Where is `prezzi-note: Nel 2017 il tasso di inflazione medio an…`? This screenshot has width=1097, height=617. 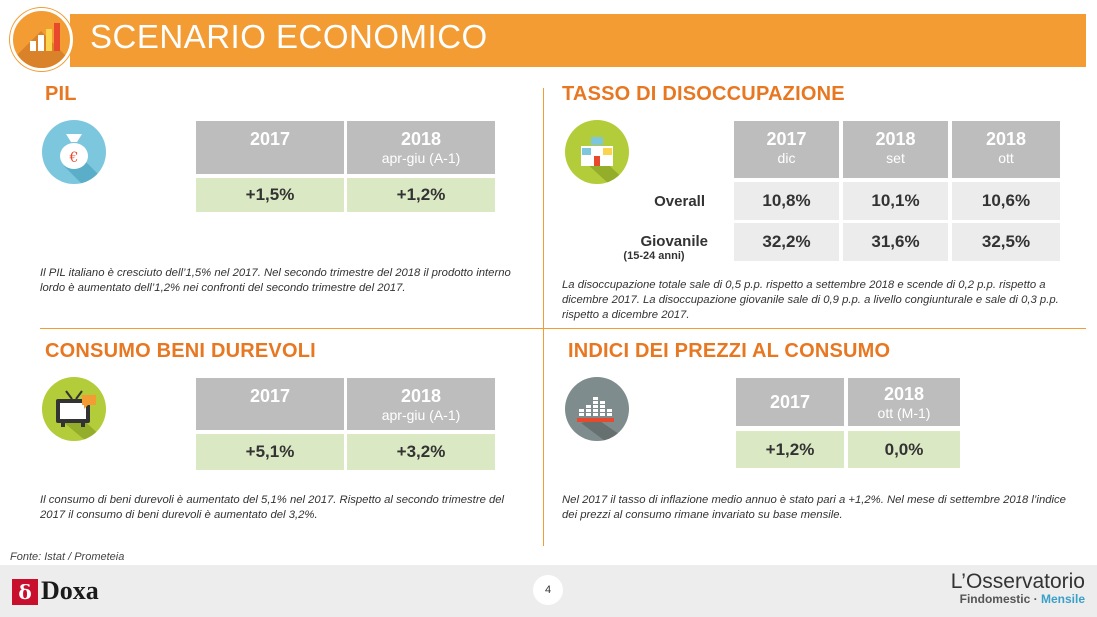
prezzi-note: Nel 2017 il tasso di inflazione medio an… is located at coordinates (814, 507).